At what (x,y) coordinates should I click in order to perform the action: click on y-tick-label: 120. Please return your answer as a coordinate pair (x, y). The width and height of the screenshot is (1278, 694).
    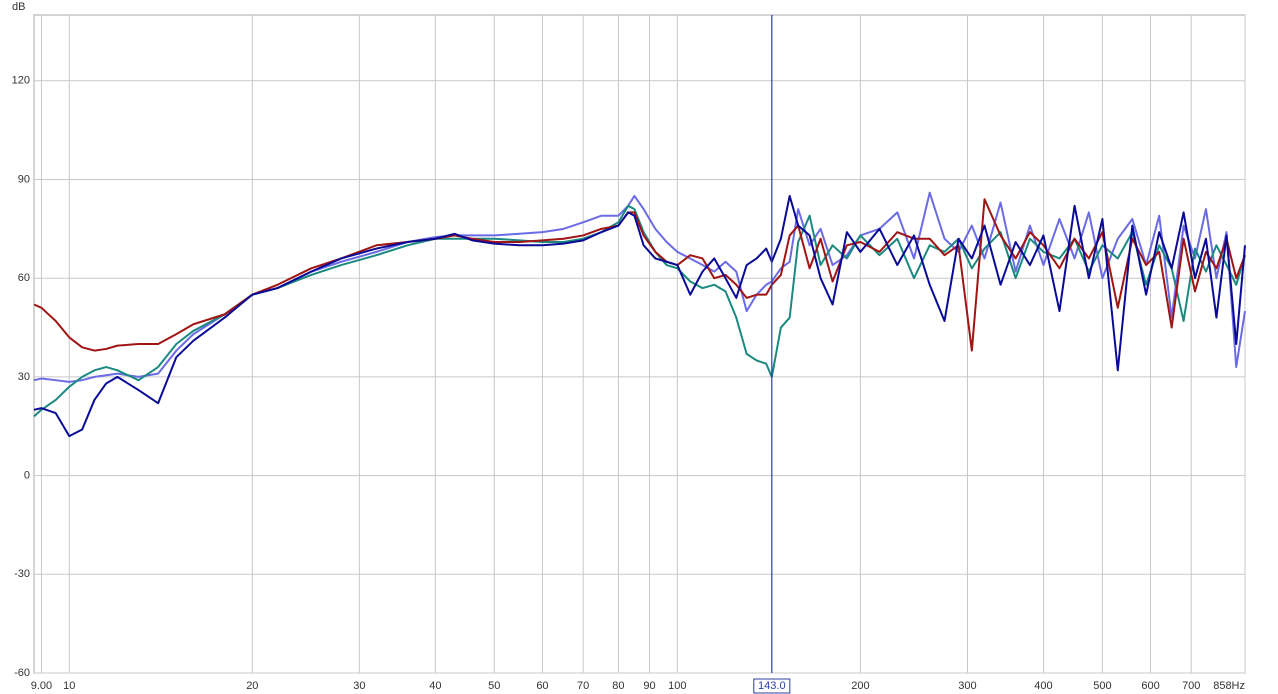
    Looking at the image, I should click on (21, 81).